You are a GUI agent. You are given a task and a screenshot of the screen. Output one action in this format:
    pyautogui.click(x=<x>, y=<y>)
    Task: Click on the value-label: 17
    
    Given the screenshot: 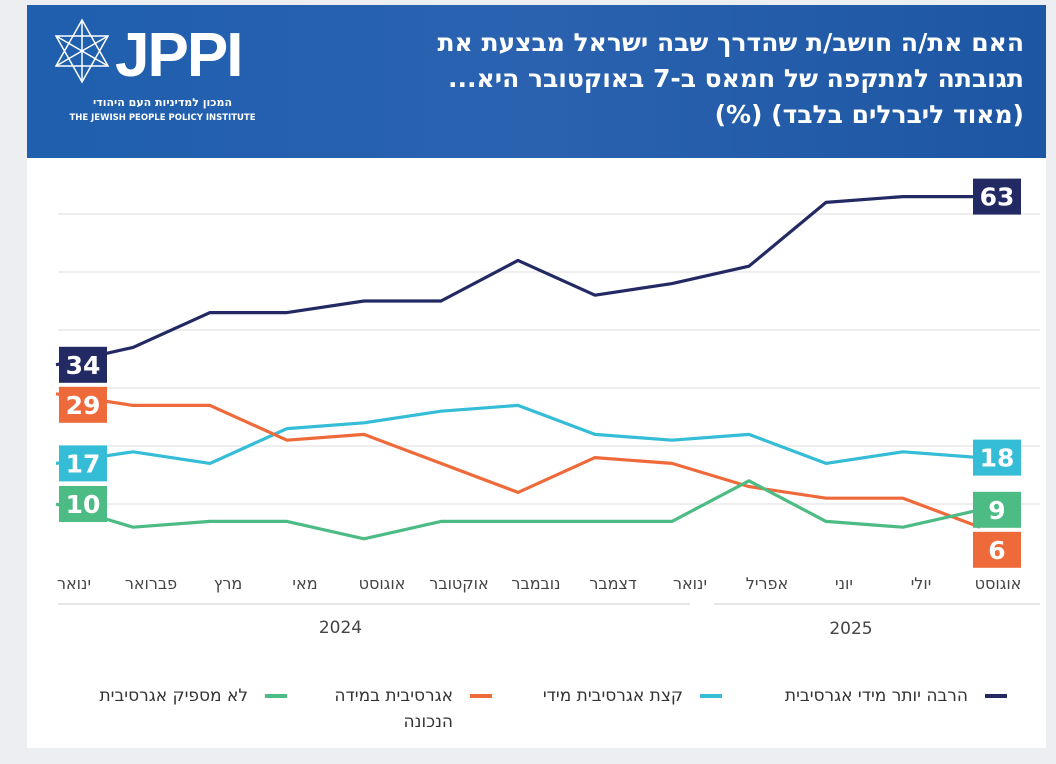 What is the action you would take?
    pyautogui.click(x=83, y=463)
    